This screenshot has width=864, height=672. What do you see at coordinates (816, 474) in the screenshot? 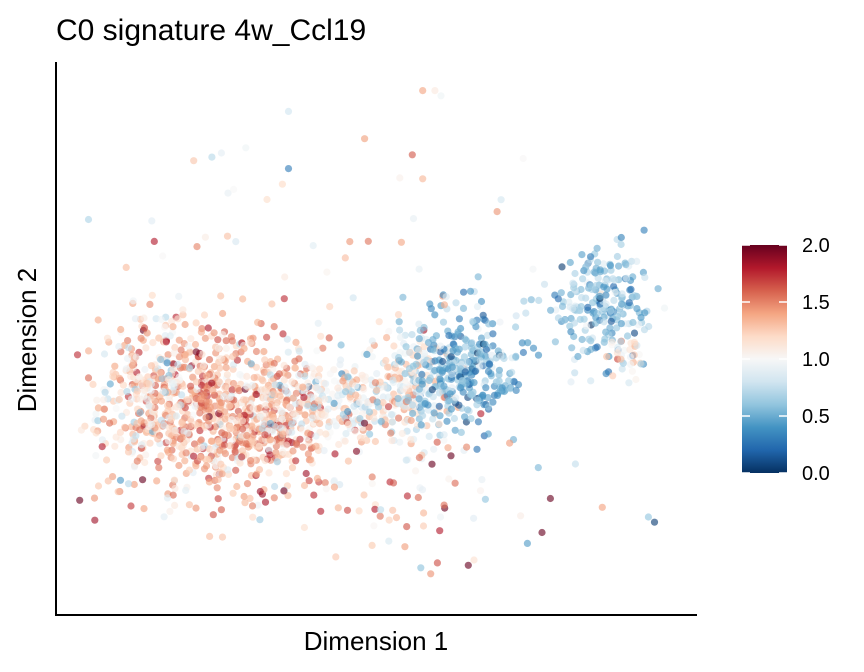
I see `colorbar-tick-label: 0.0` at bounding box center [816, 474].